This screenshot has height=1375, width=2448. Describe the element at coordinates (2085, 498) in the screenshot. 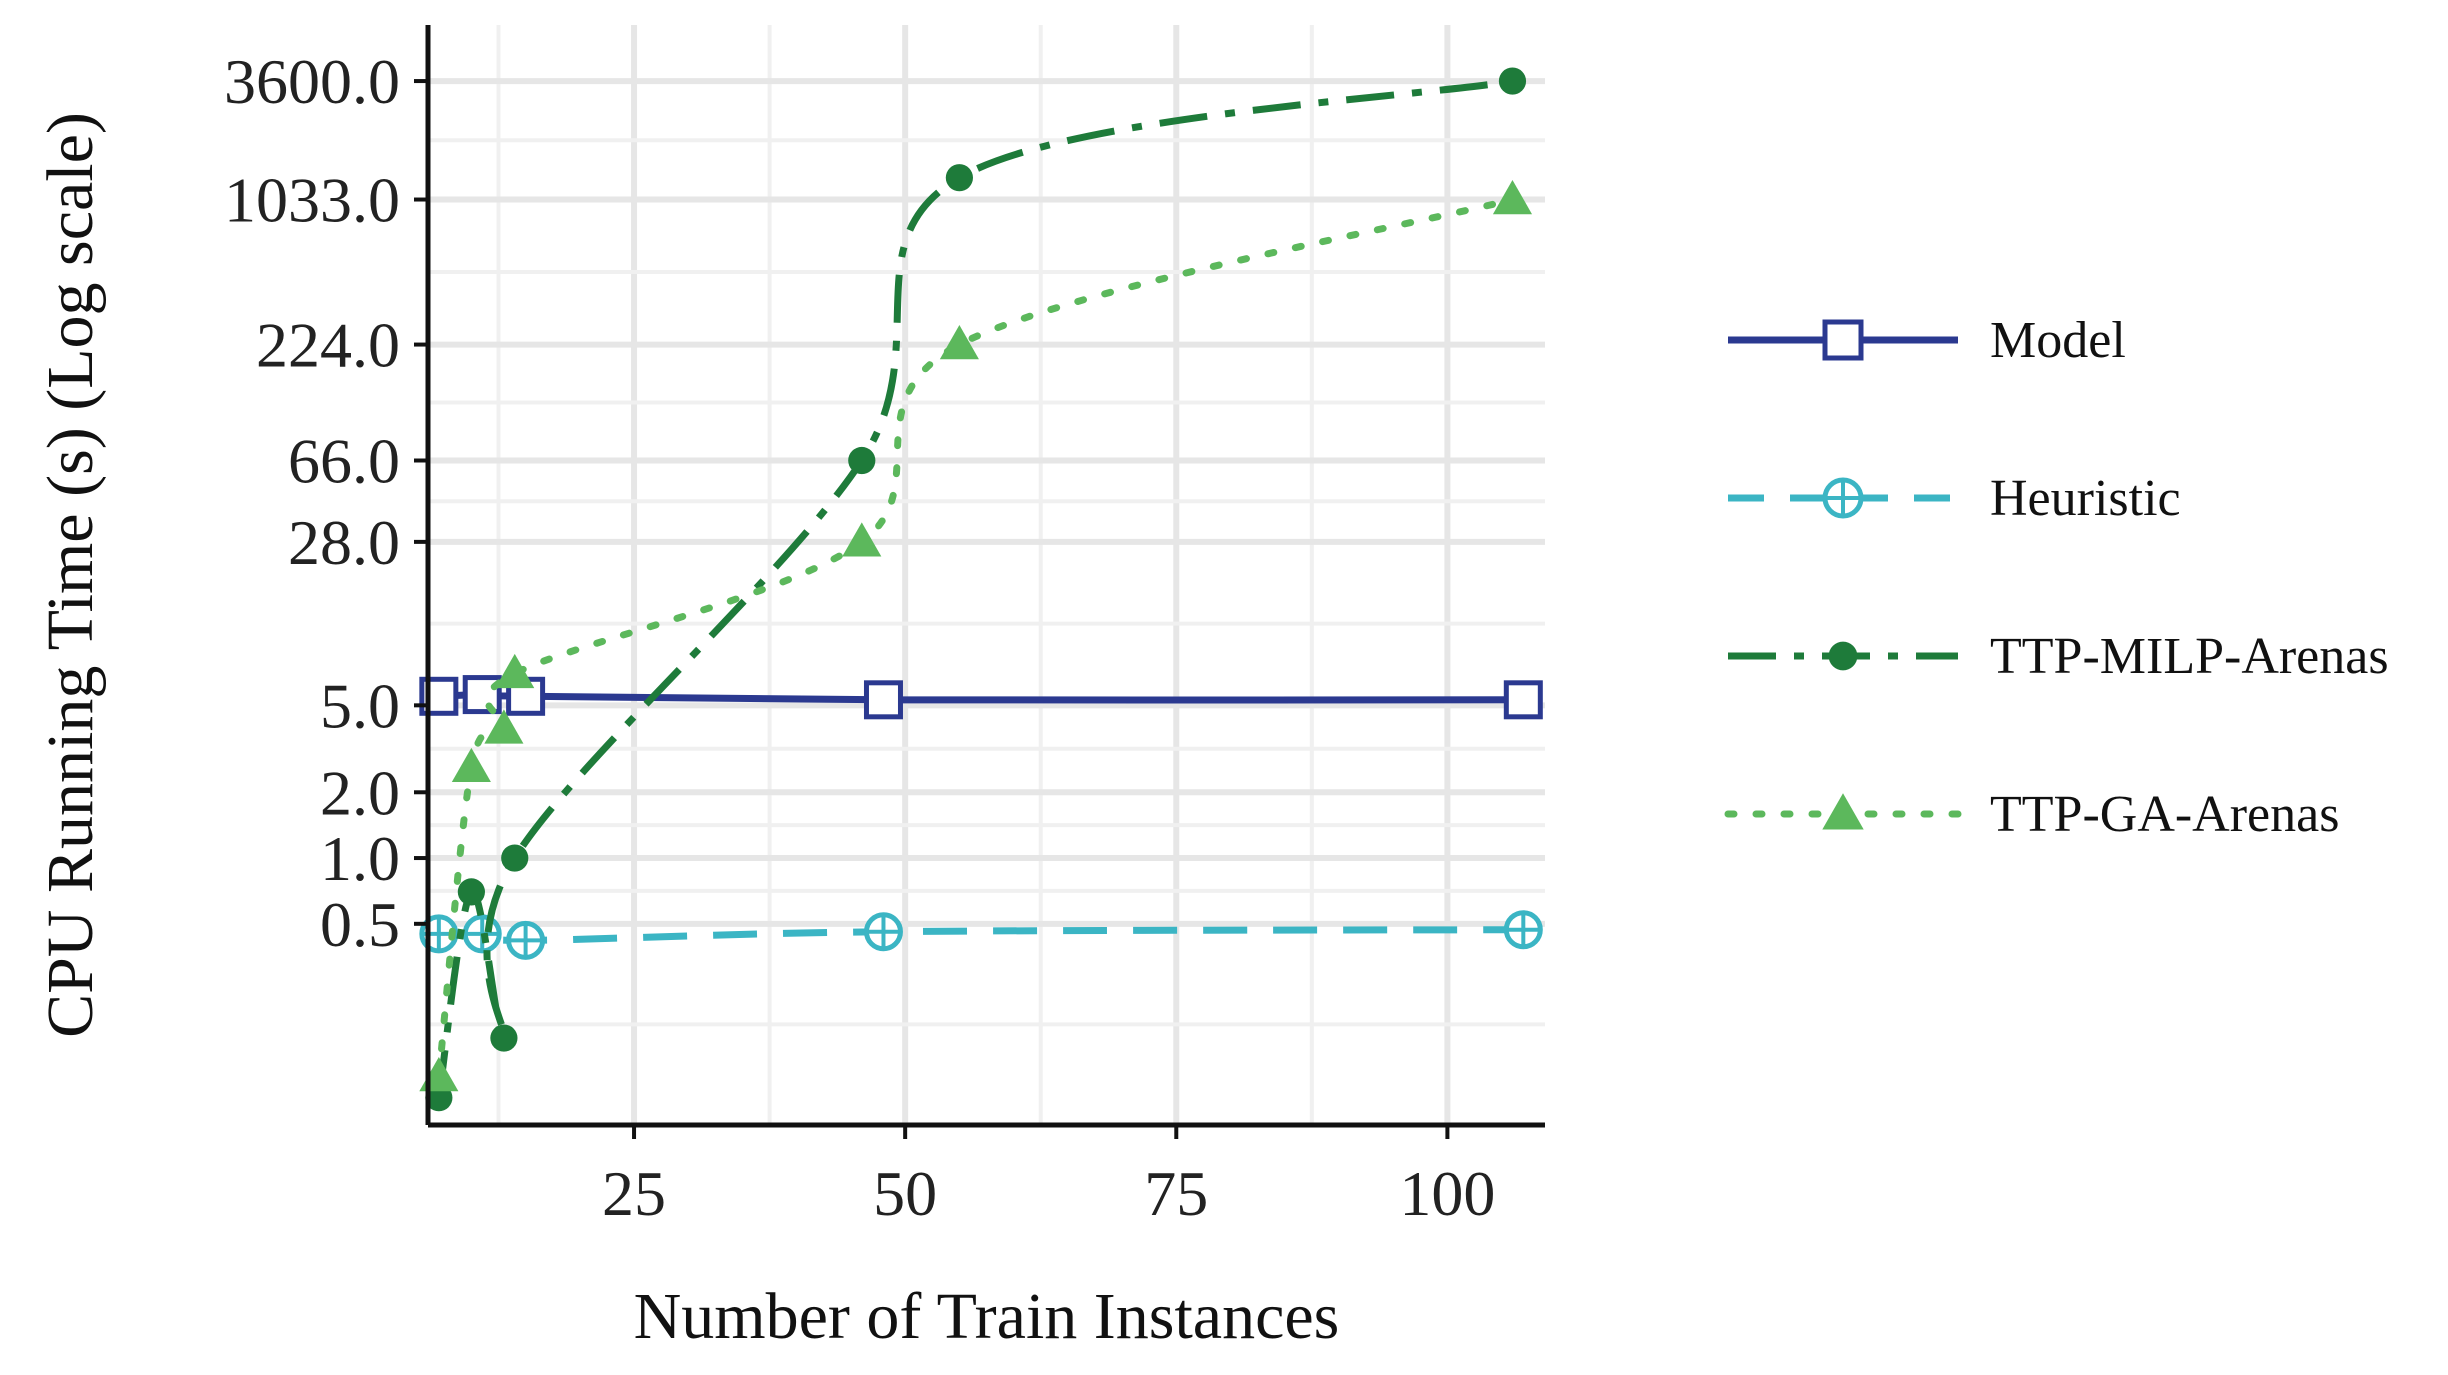

I see `legend-label: Heuristic` at that location.